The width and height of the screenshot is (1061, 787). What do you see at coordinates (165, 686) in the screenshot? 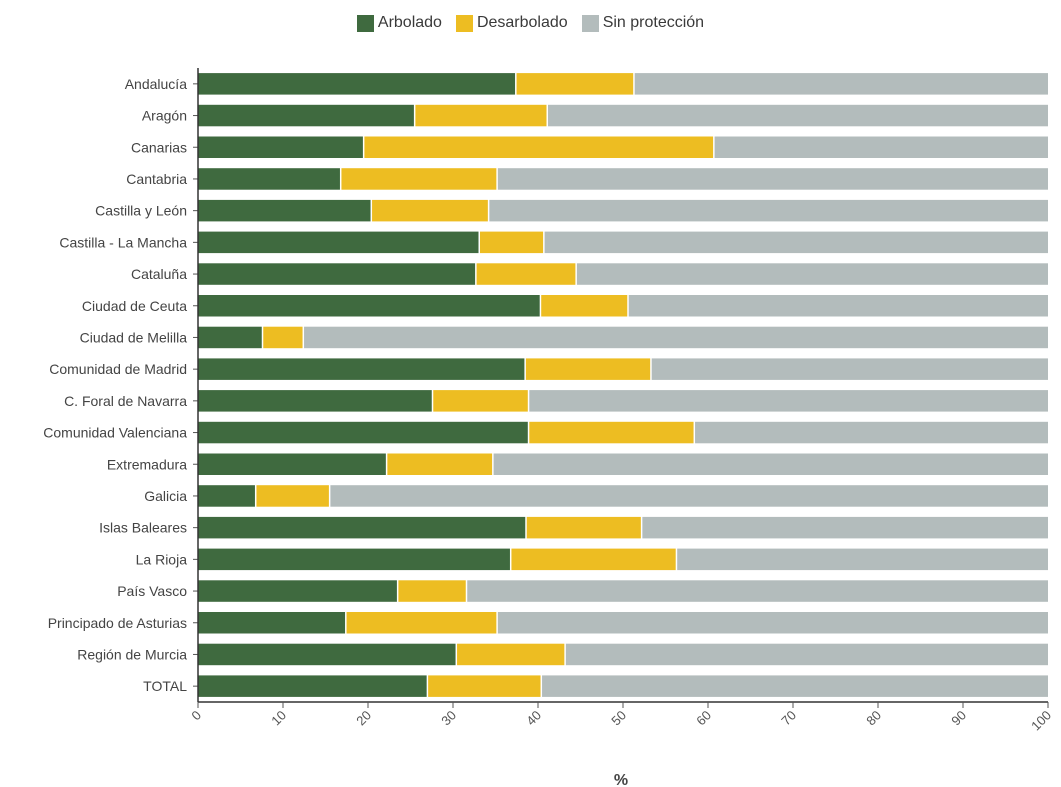
I see `y-tick-label-19: TOTAL` at bounding box center [165, 686].